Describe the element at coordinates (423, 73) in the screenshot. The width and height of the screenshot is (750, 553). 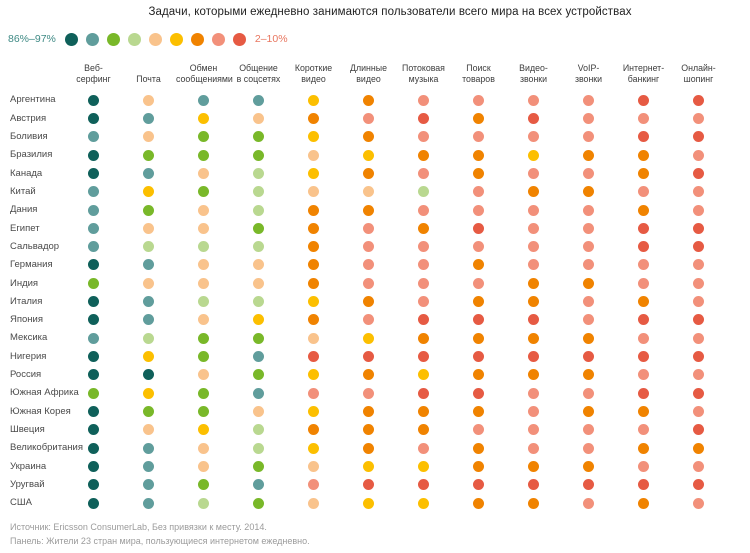
I see `column-header: Потоковая музыка` at that location.